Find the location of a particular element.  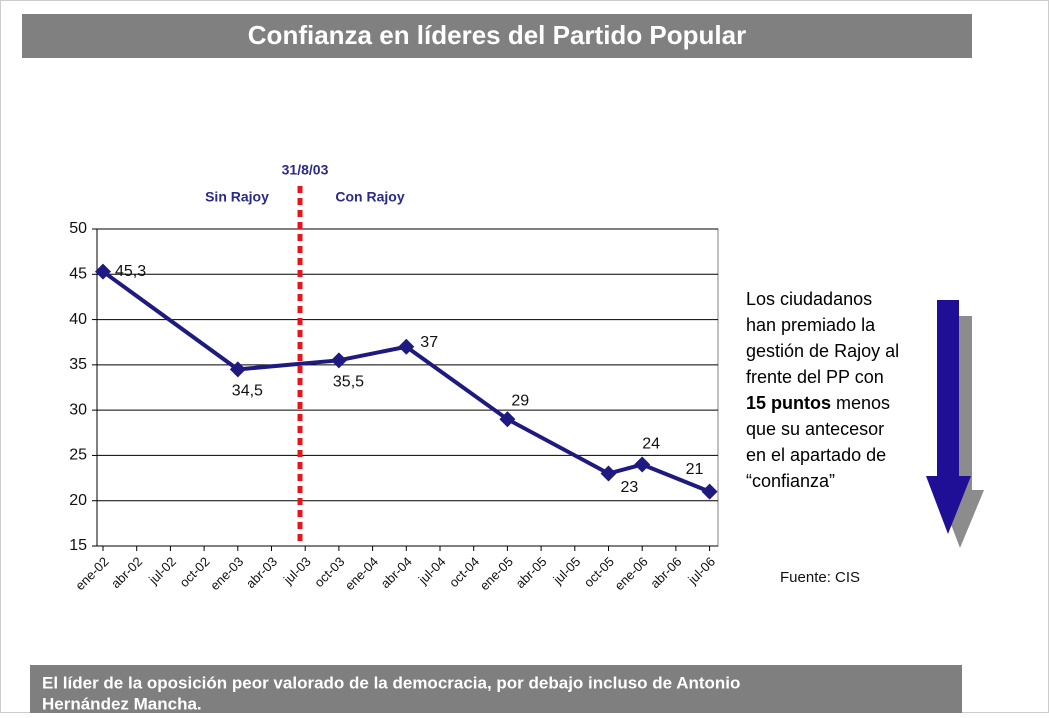

value-label: 21 is located at coordinates (695, 469).